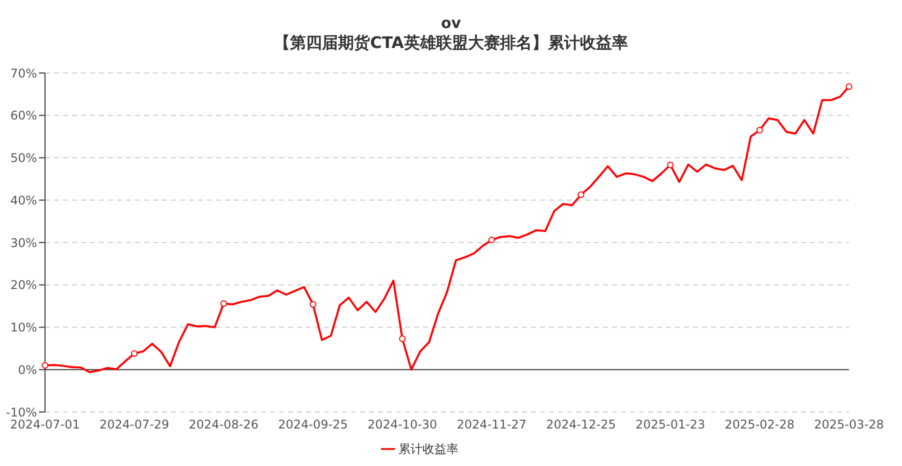 The height and width of the screenshot is (466, 902). What do you see at coordinates (23, 158) in the screenshot?
I see `y-tick-label: 50%` at bounding box center [23, 158].